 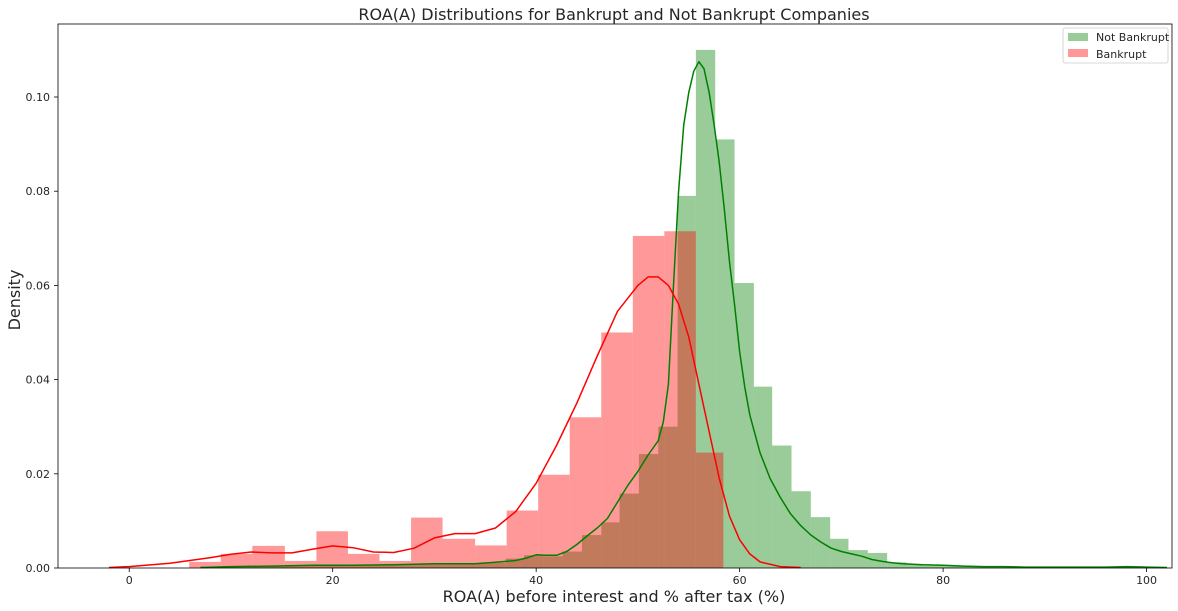 What do you see at coordinates (38, 97) in the screenshot?
I see `y-tick-label: 0.10` at bounding box center [38, 97].